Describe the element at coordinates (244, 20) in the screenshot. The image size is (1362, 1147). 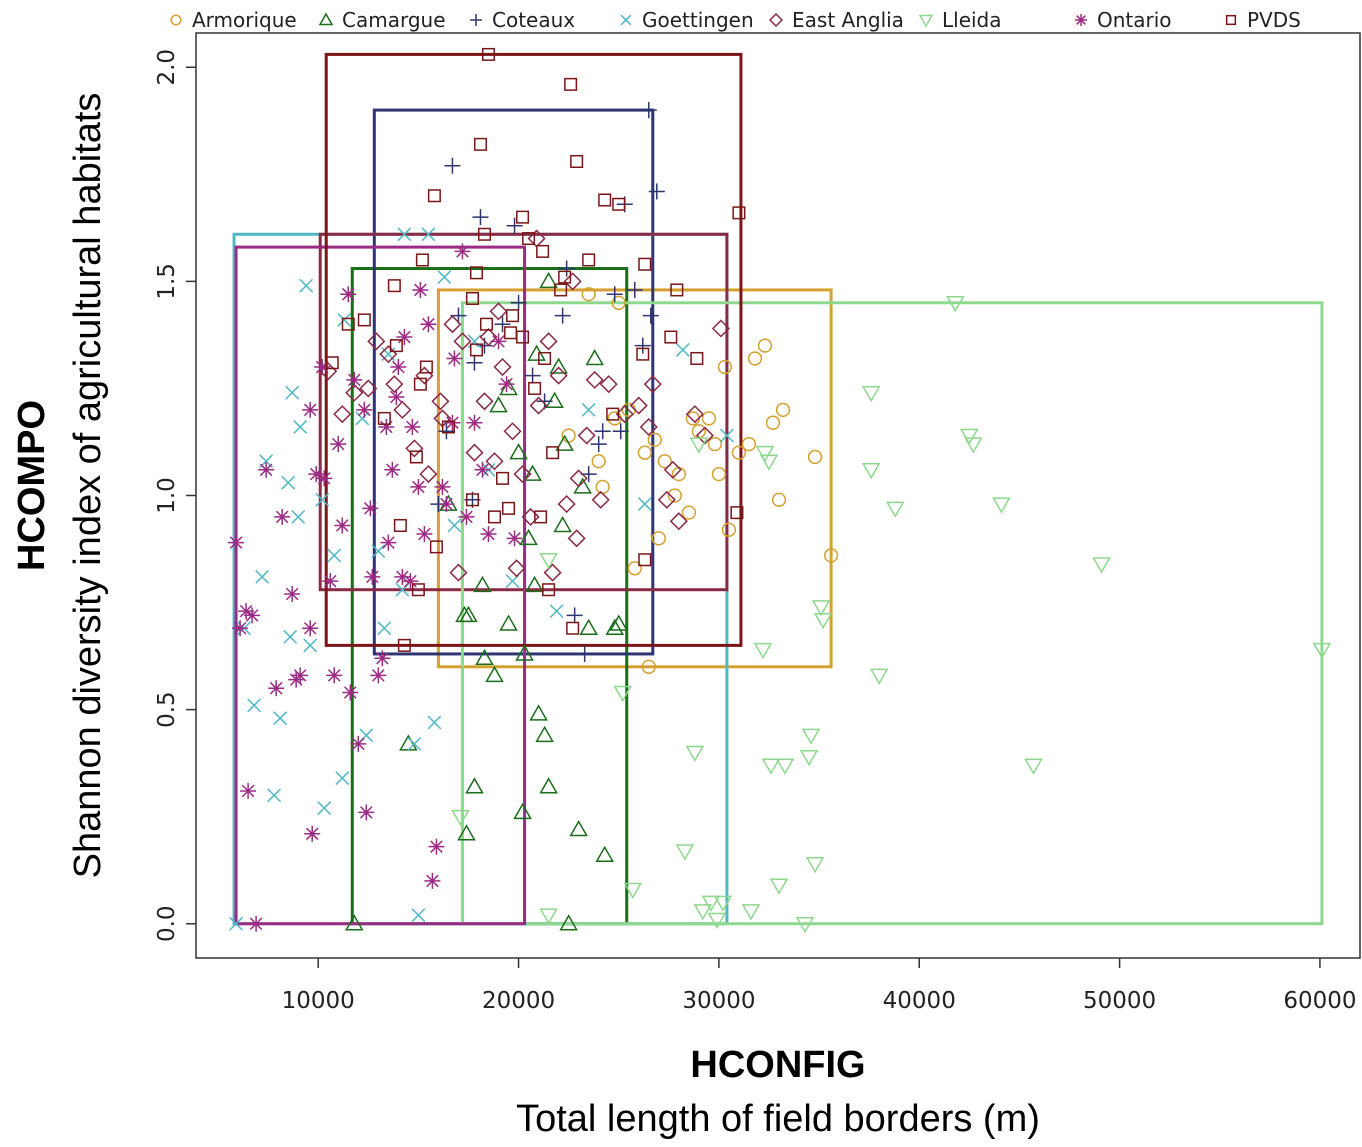
I see `legend-label-armorique: Armorique` at that location.